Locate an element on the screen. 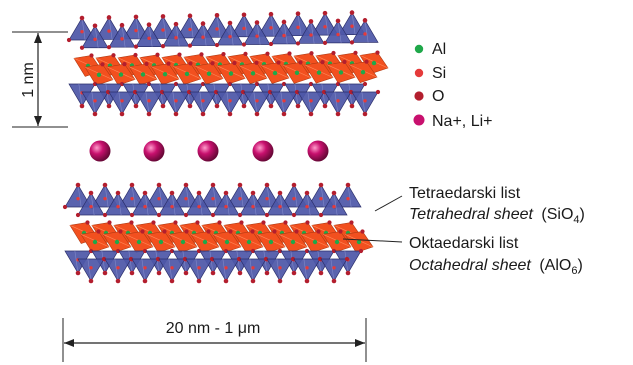  thickness-dimension: 1 nm is located at coordinates (40, 79).